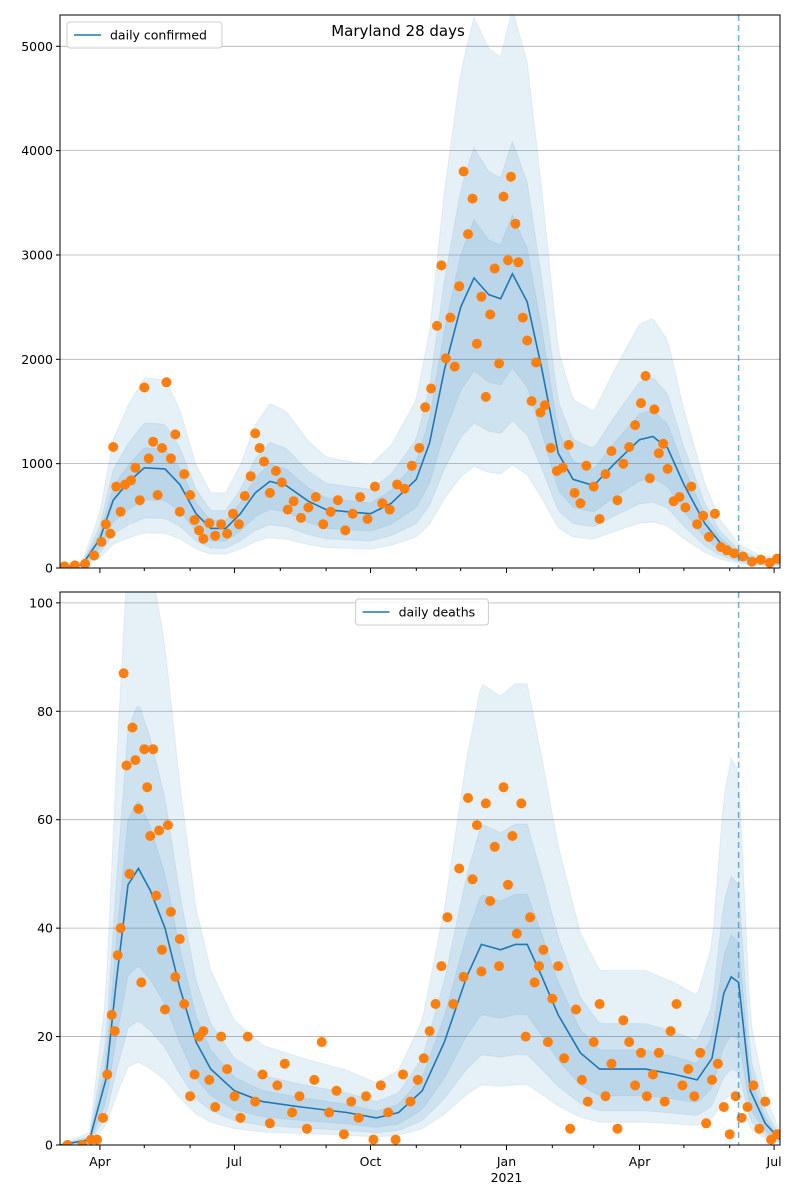  Describe the element at coordinates (158, 35) in the screenshot. I see `legend-label: daily confirmed` at that location.